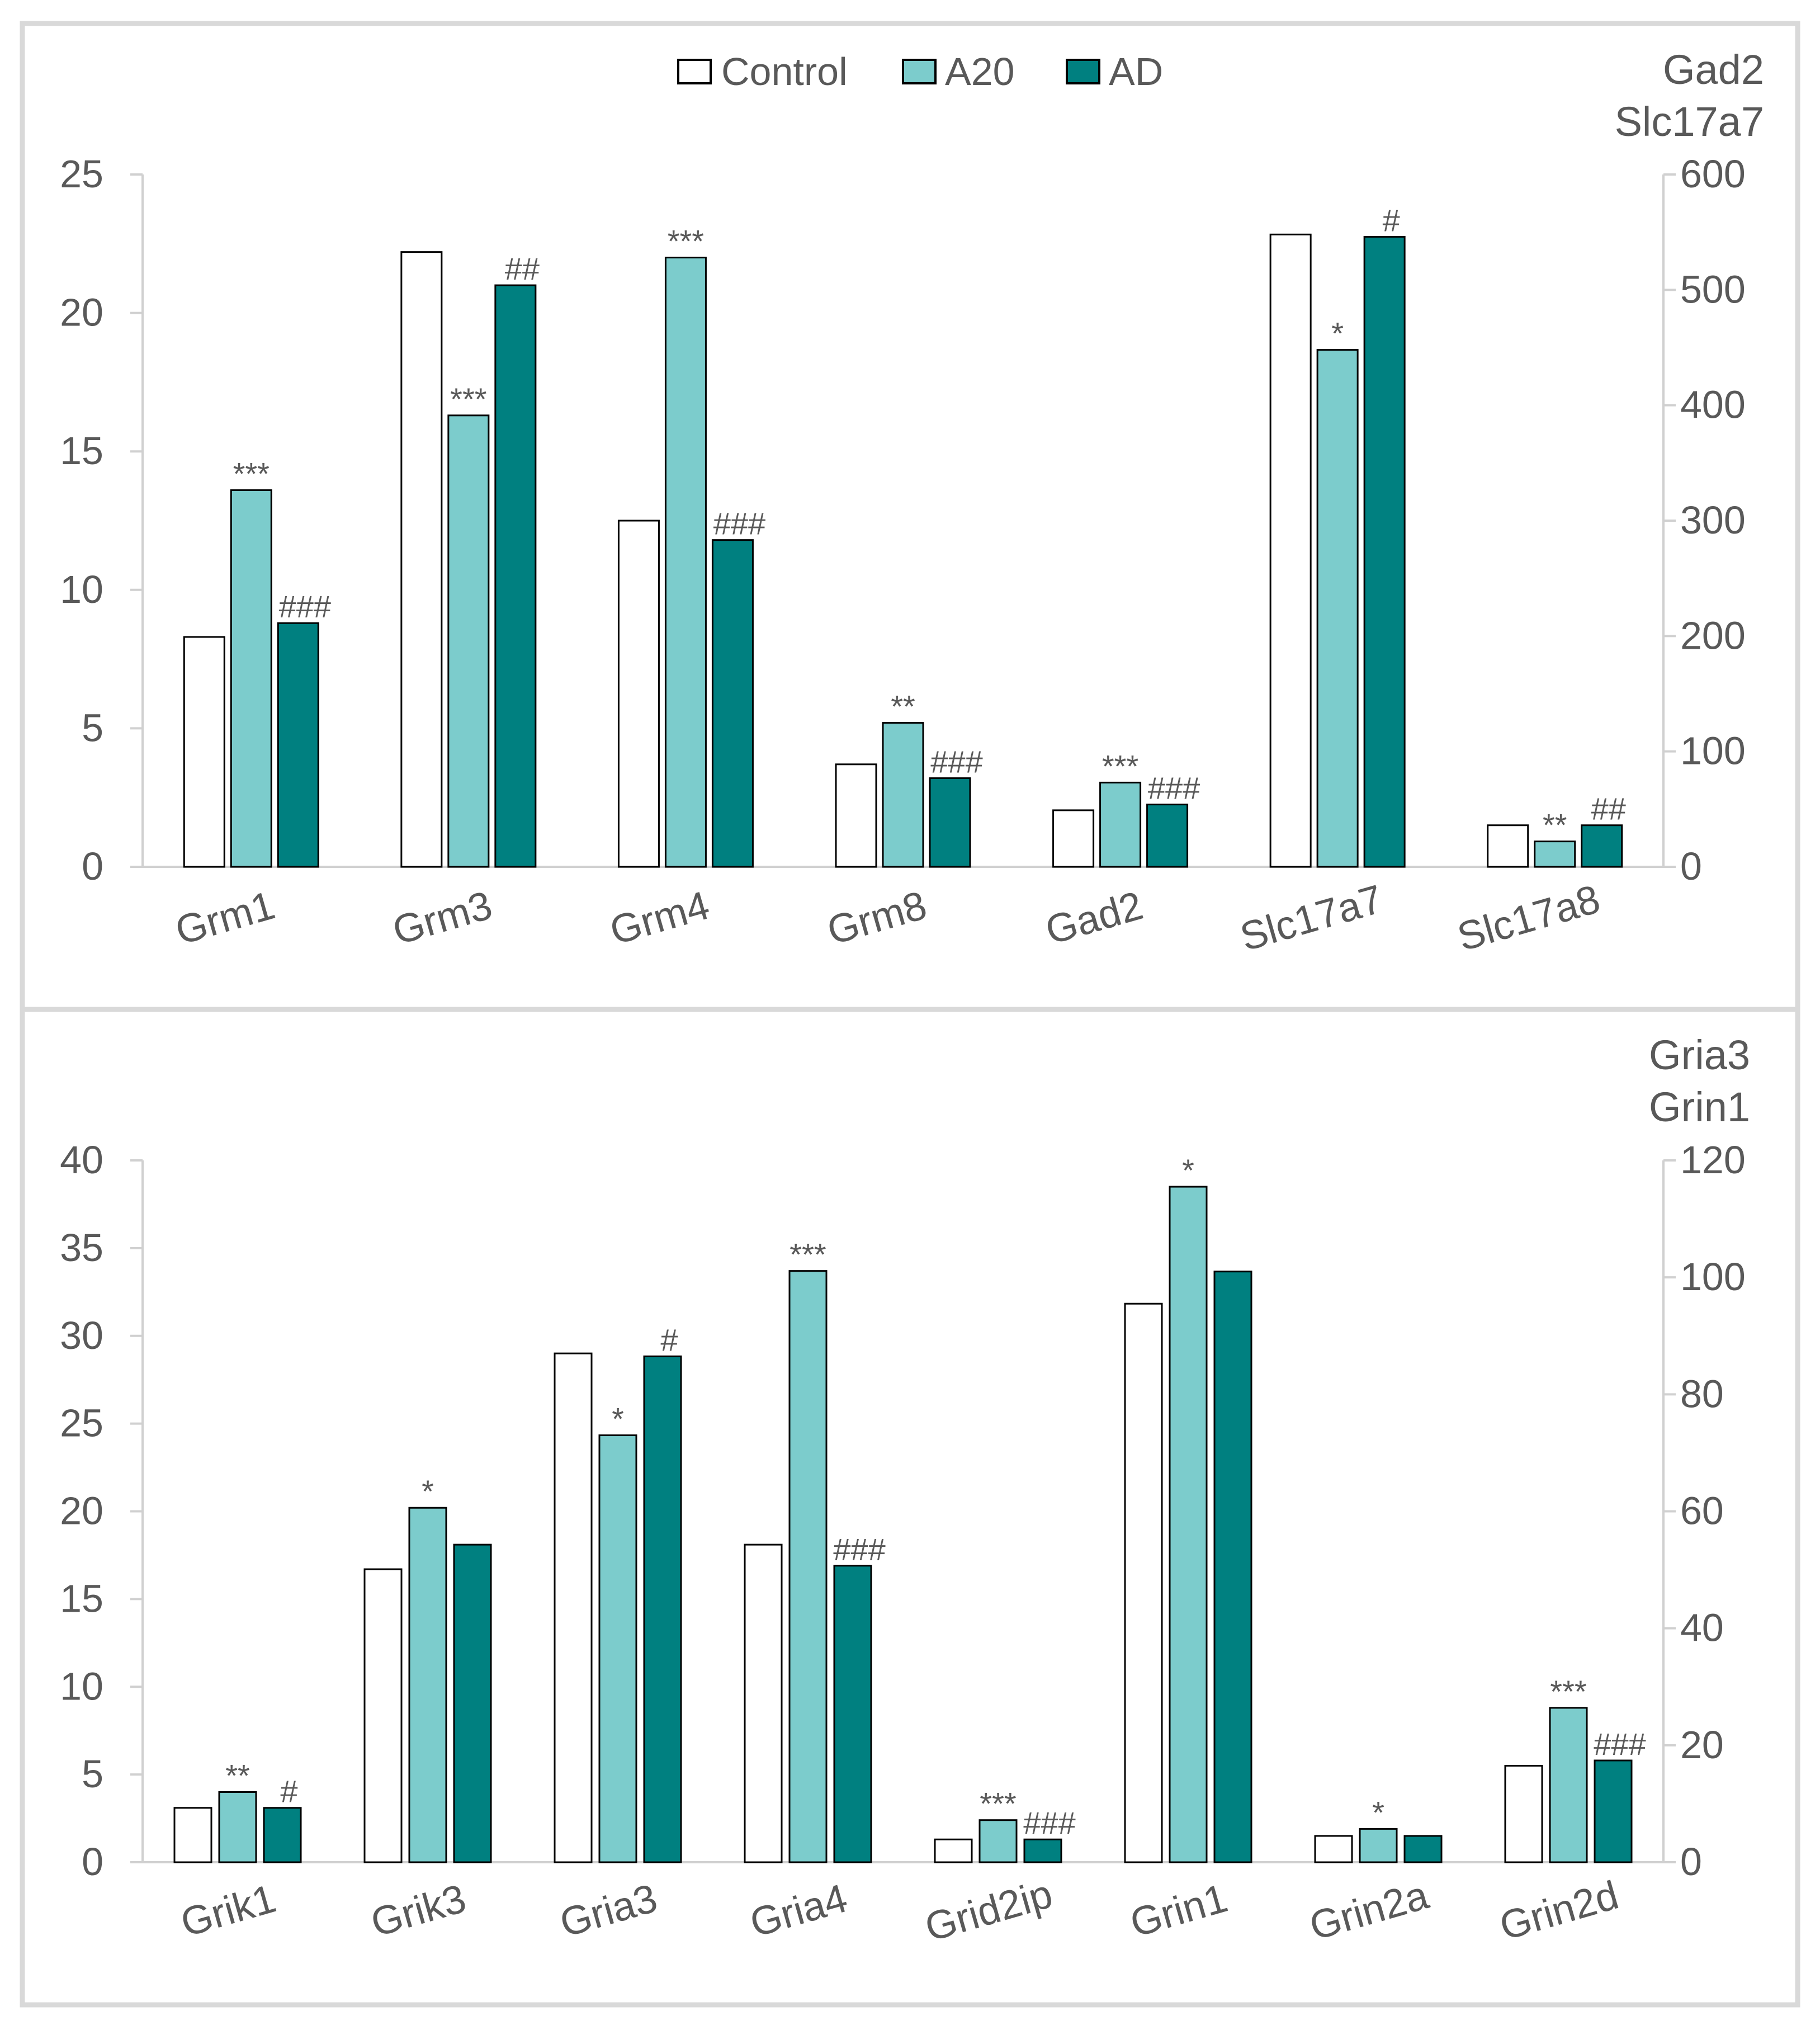  What do you see at coordinates (1613, 1811) in the screenshot?
I see `bar-grin2d-ad` at bounding box center [1613, 1811].